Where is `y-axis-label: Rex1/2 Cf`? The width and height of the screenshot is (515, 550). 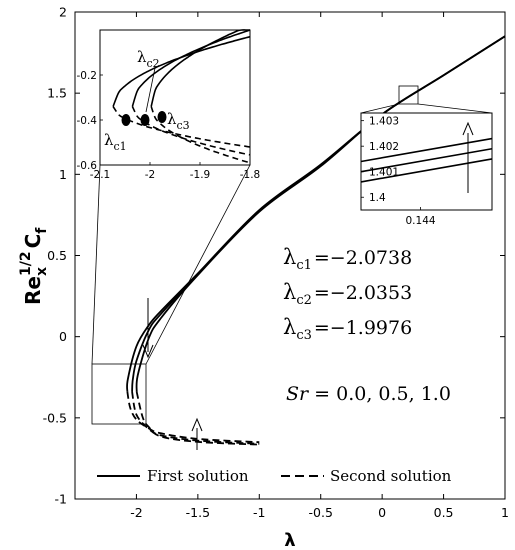
y-axis-label: Rex1/2 Cf is located at coordinates (34, 266).